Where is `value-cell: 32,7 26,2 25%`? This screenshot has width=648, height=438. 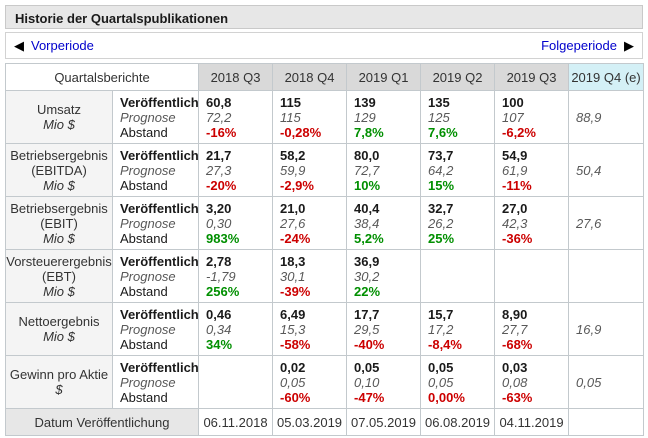
value-cell: 32,7 26,2 25% is located at coordinates (458, 223).